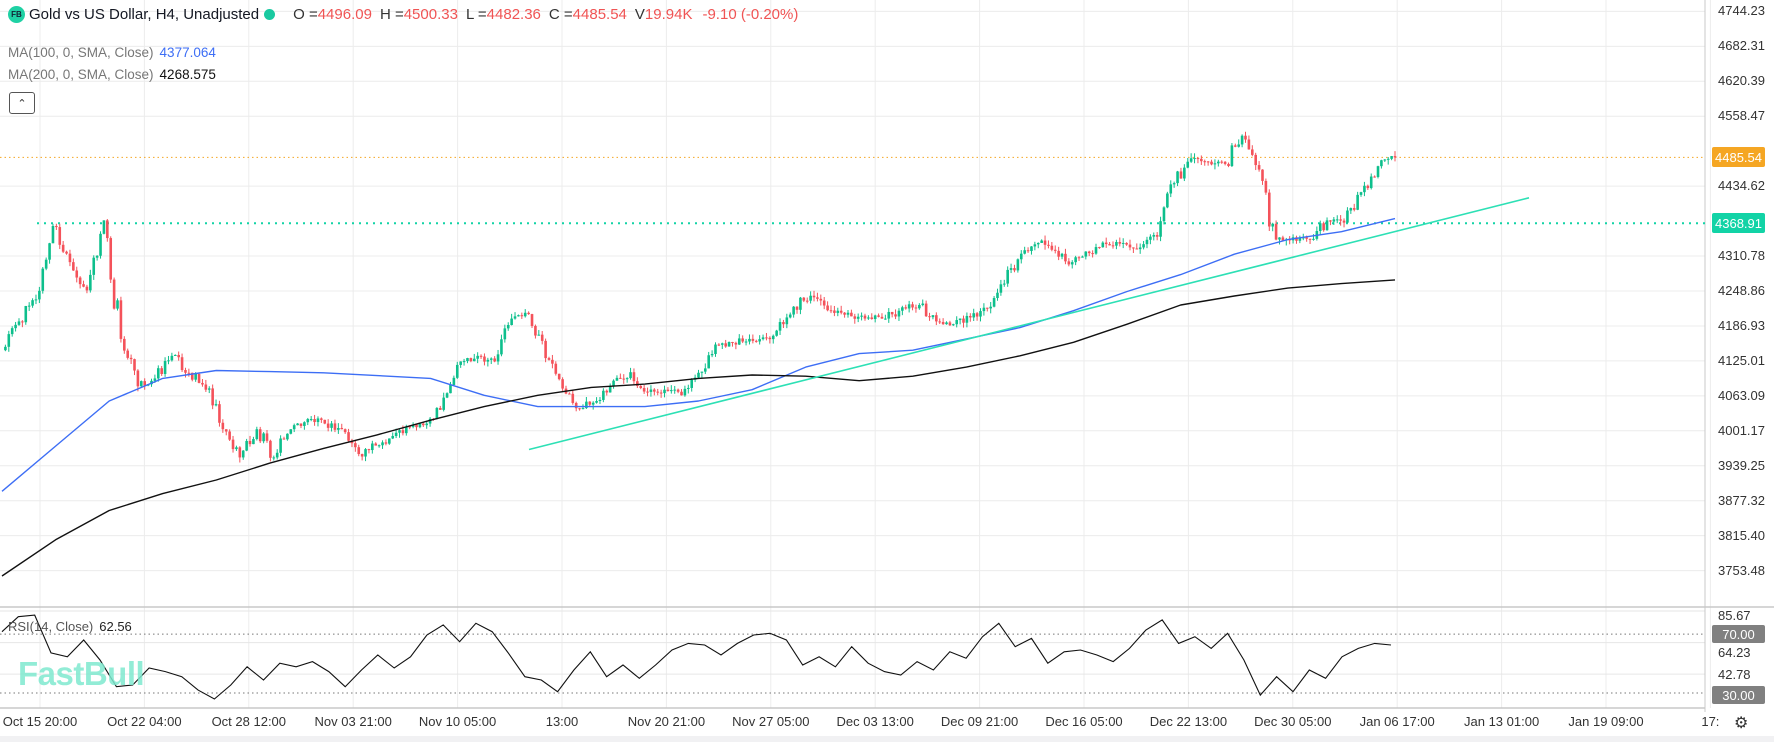 Image resolution: width=1774 pixels, height=742 pixels. I want to click on ma100-legend: MA(100, 0, SMA, Close) 4377.064, so click(112, 52).